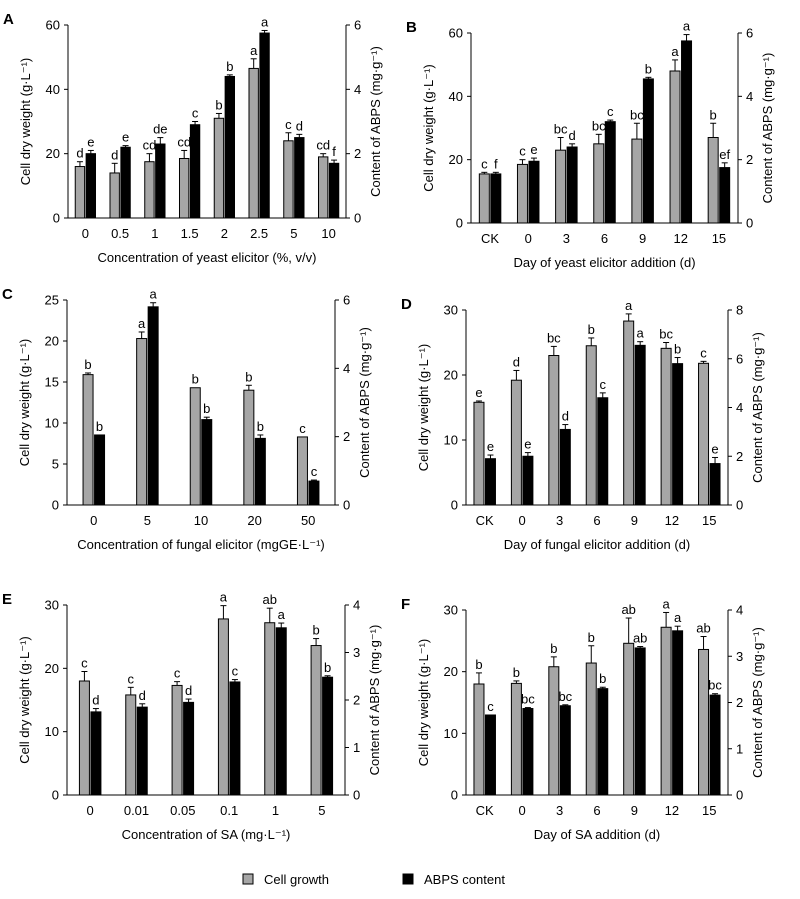  What do you see at coordinates (724, 154) in the screenshot?
I see `significance-letter: ef` at bounding box center [724, 154].